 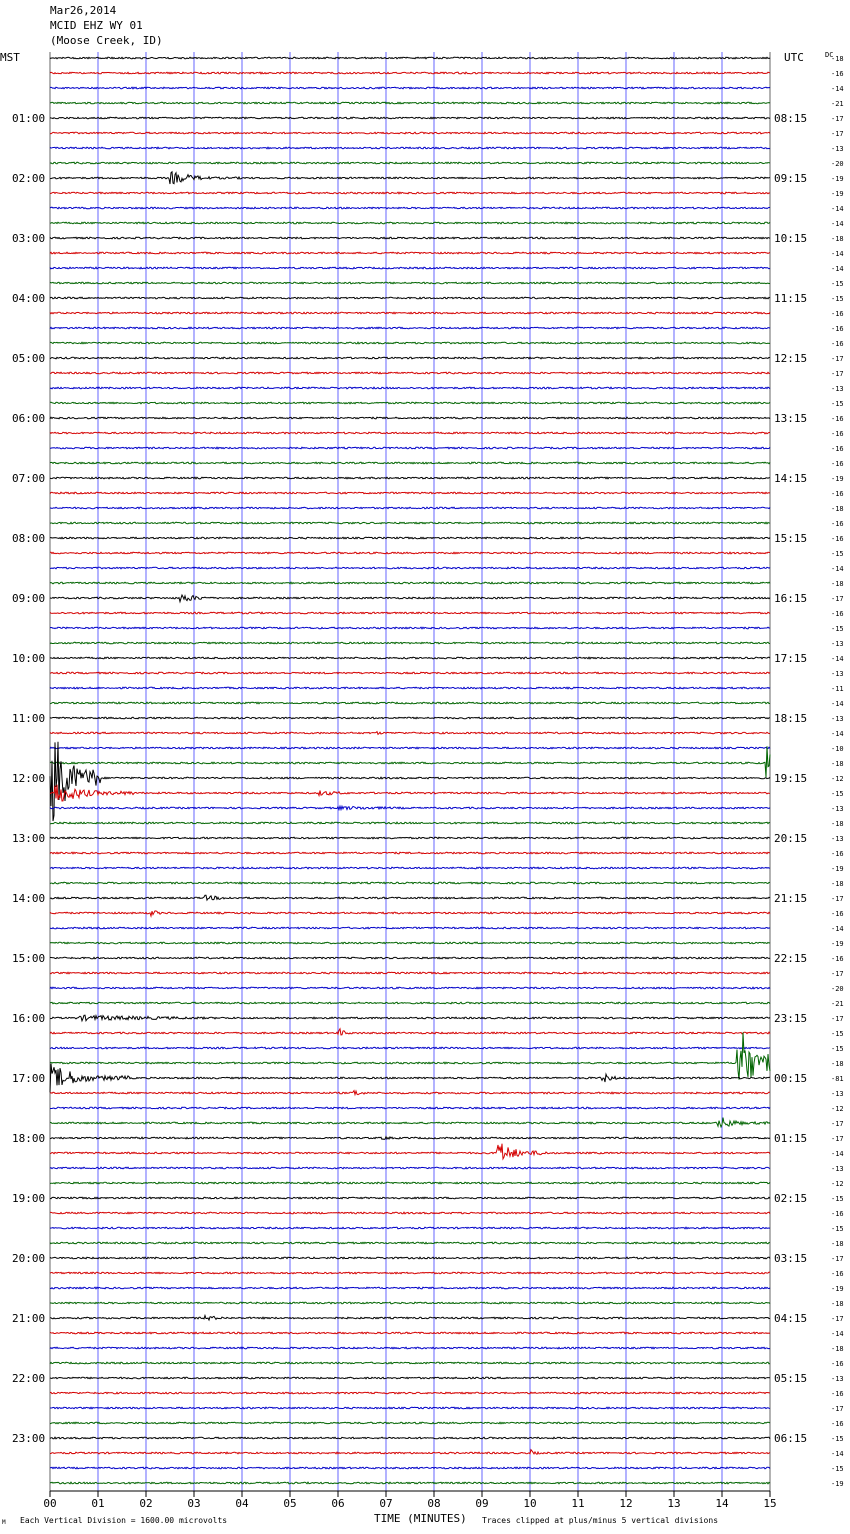 I want to click on x-tick-label: 07, so click(x=385, y=1503).